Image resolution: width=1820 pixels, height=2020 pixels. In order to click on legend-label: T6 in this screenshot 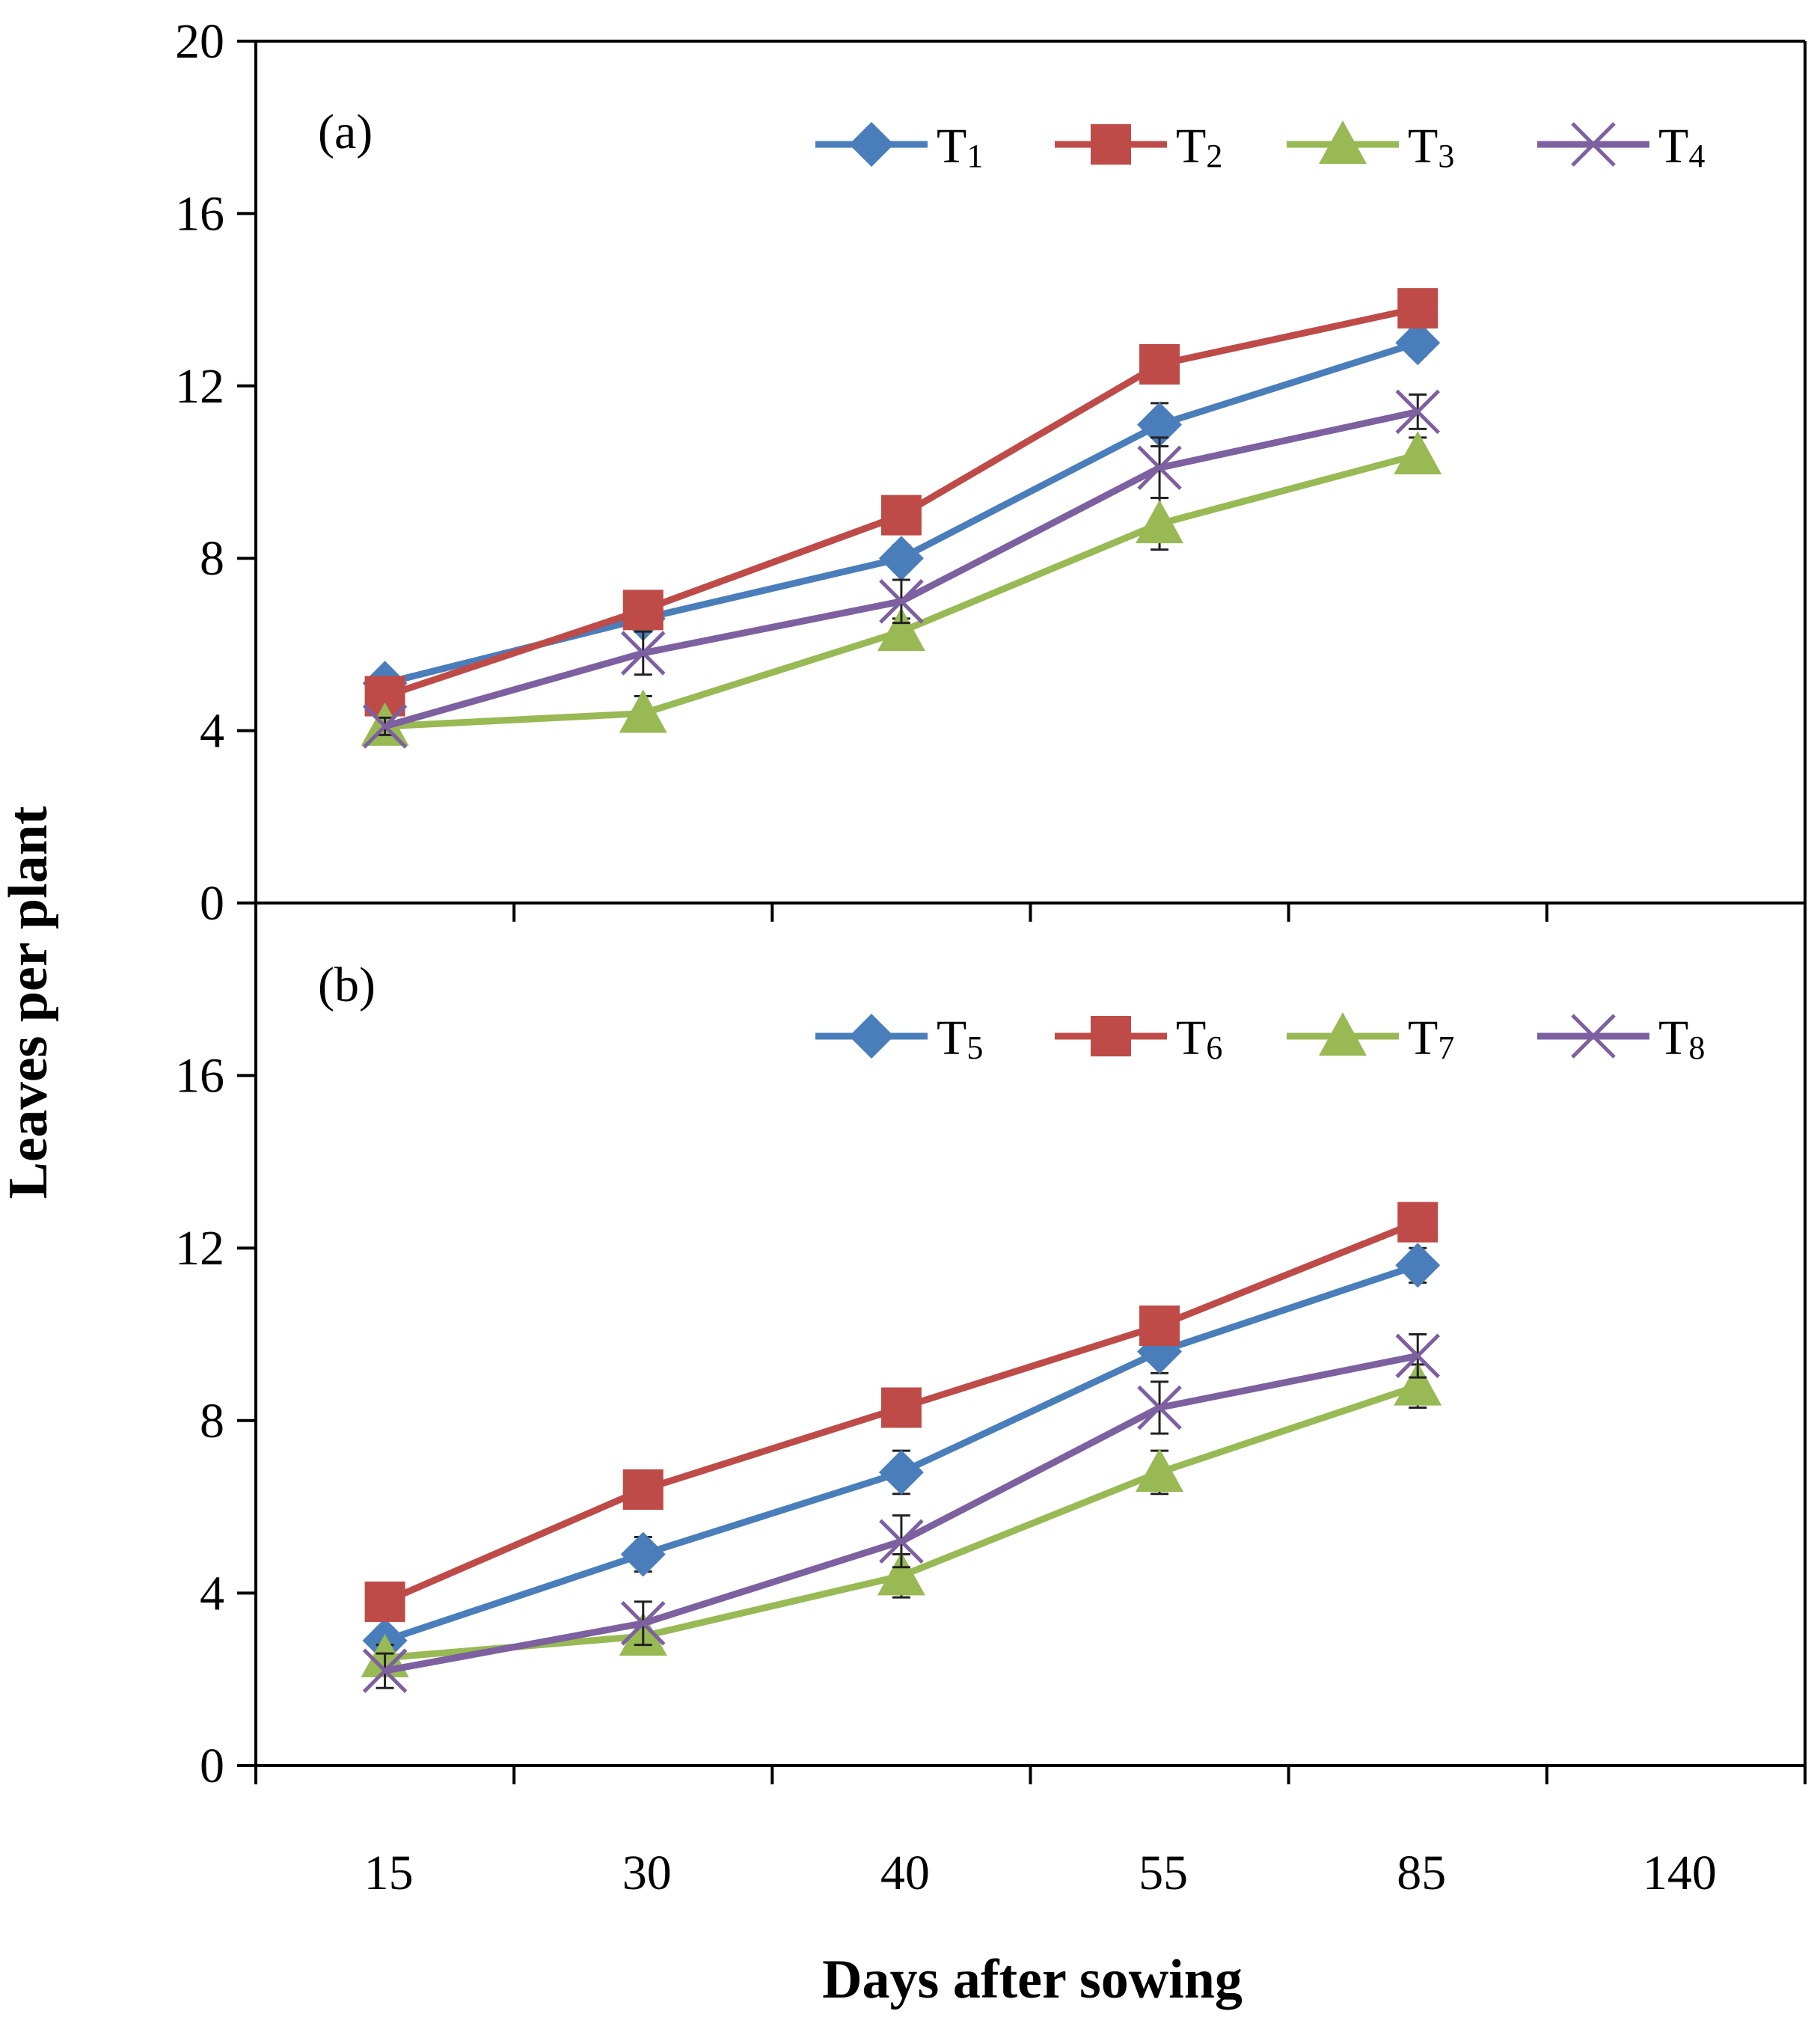, I will do `click(1199, 1038)`.